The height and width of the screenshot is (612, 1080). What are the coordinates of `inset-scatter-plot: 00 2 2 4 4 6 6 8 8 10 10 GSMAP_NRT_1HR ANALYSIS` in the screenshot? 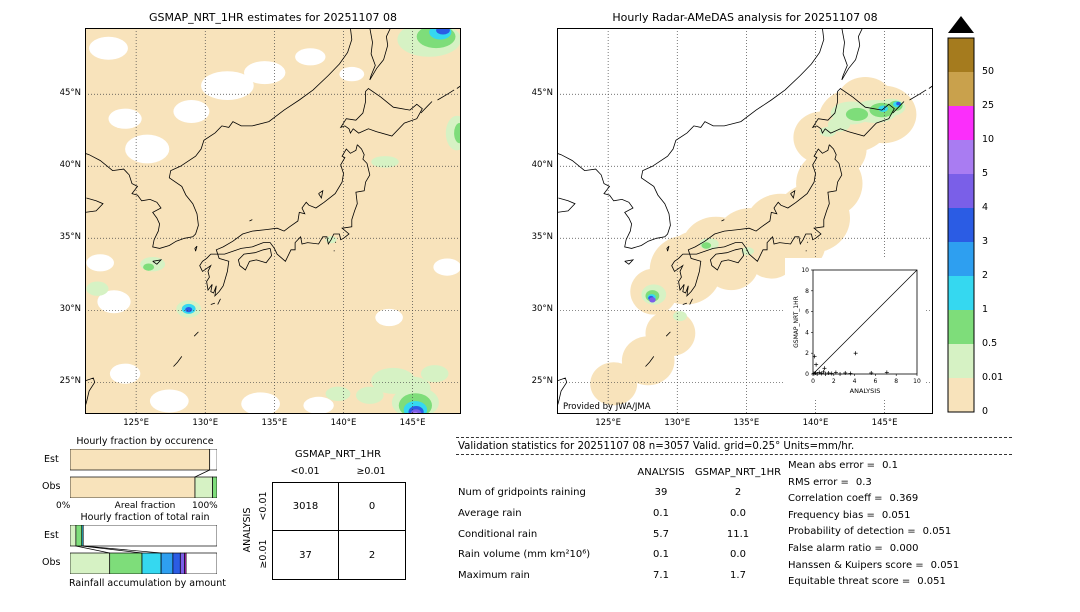 It's located at (857, 331).